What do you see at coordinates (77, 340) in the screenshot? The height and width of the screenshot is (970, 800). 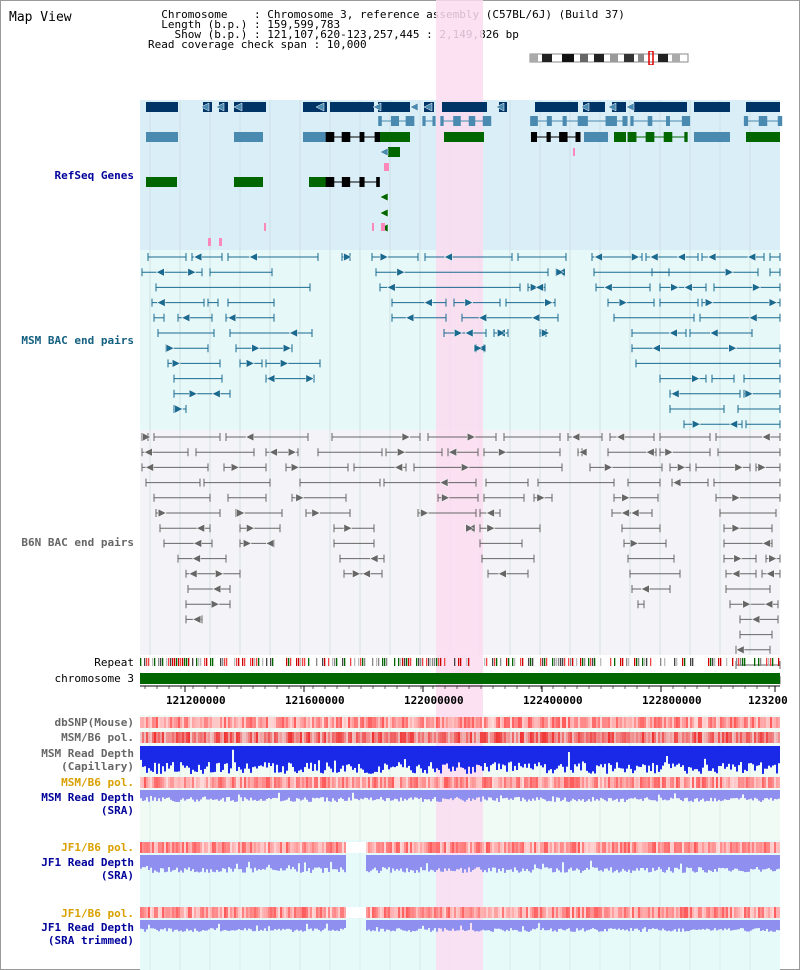 I see `msm-bac-end-pairs-label: MSM BAC end pairs` at bounding box center [77, 340].